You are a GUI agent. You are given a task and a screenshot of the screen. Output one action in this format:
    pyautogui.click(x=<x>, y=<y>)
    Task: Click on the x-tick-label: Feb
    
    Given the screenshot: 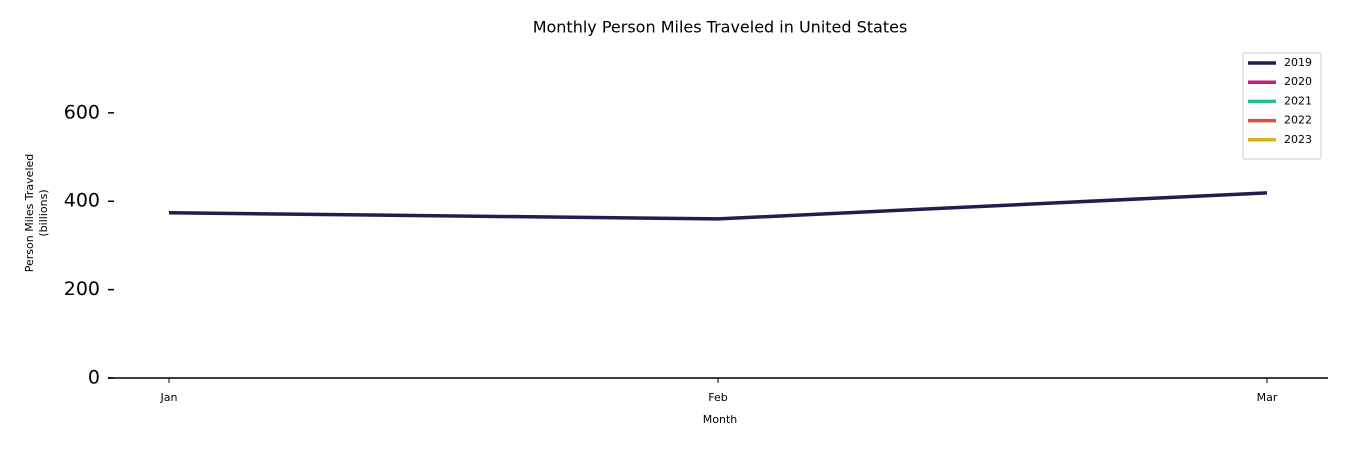 What is the action you would take?
    pyautogui.click(x=717, y=397)
    